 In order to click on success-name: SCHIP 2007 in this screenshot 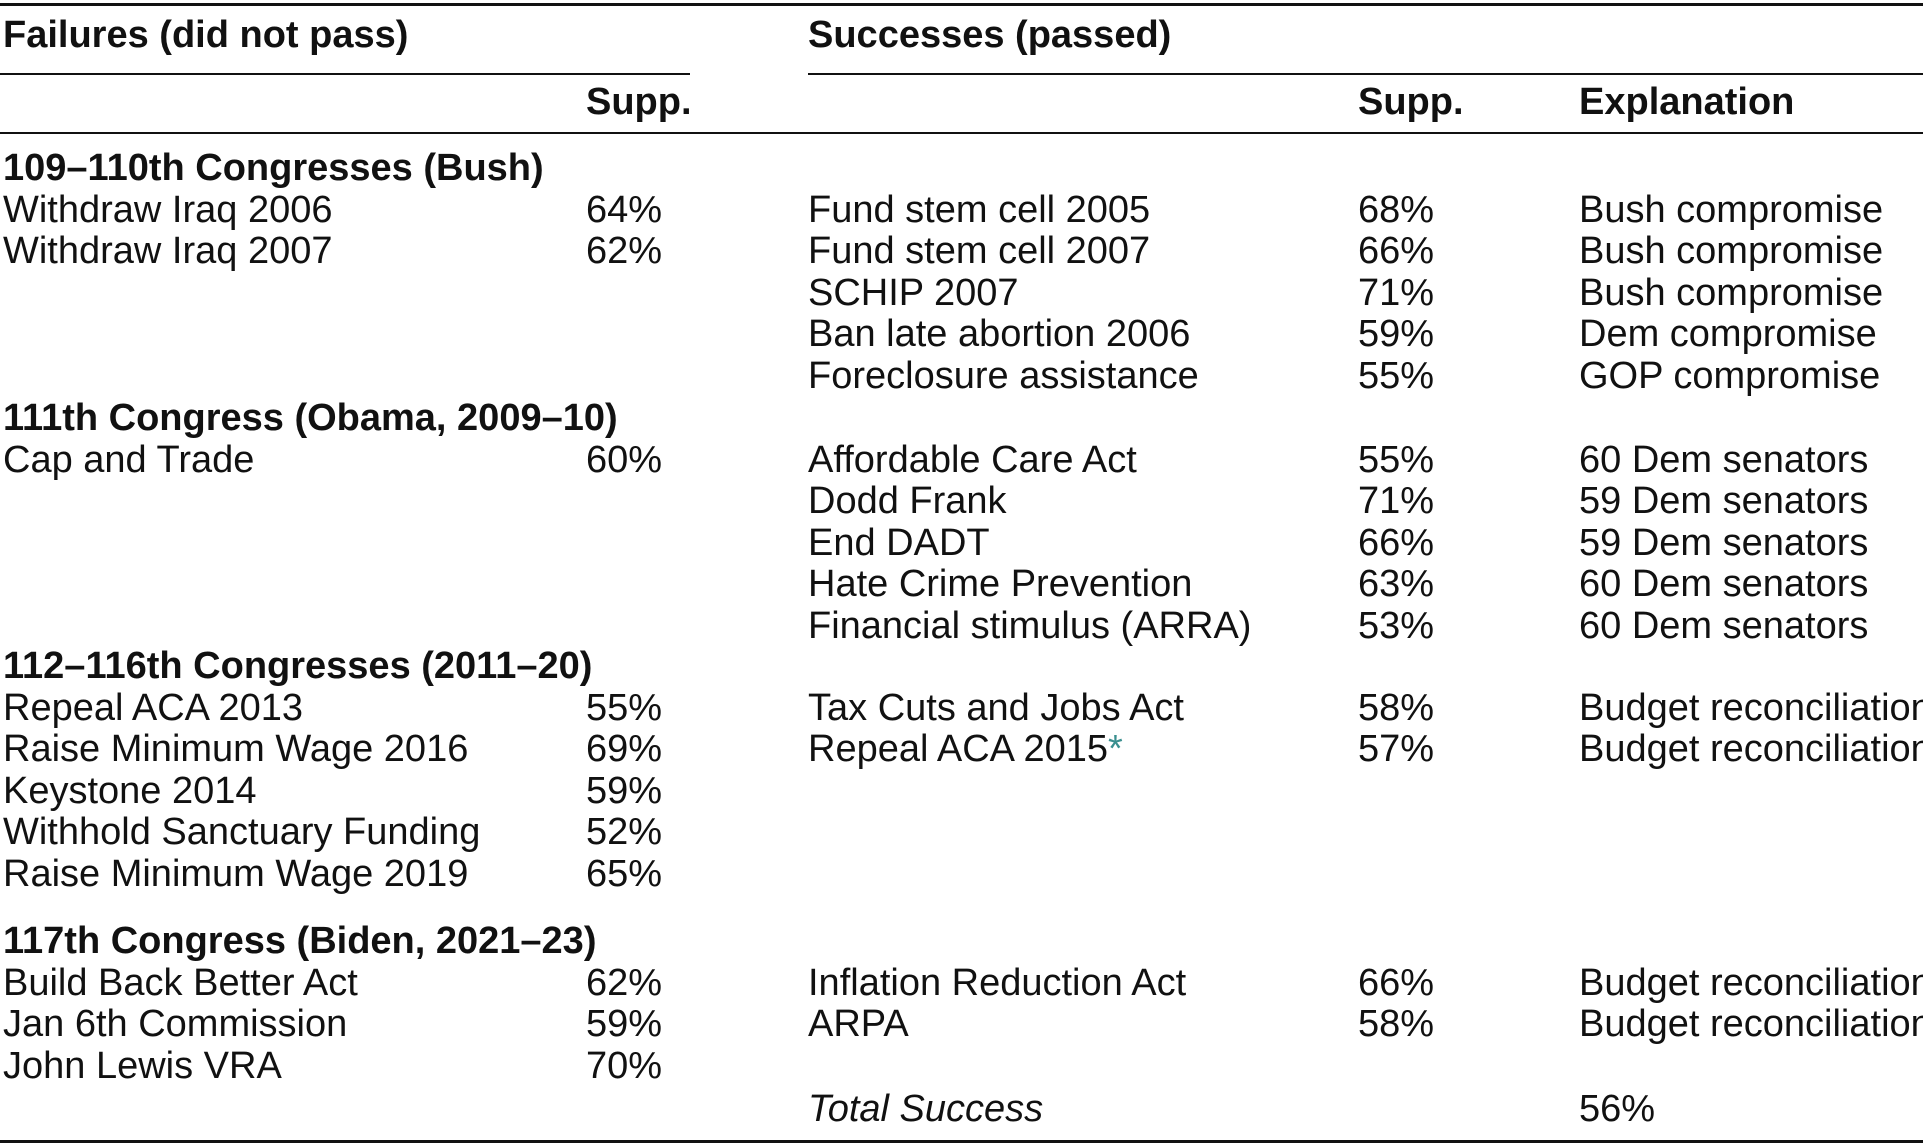, I will do `click(913, 293)`.